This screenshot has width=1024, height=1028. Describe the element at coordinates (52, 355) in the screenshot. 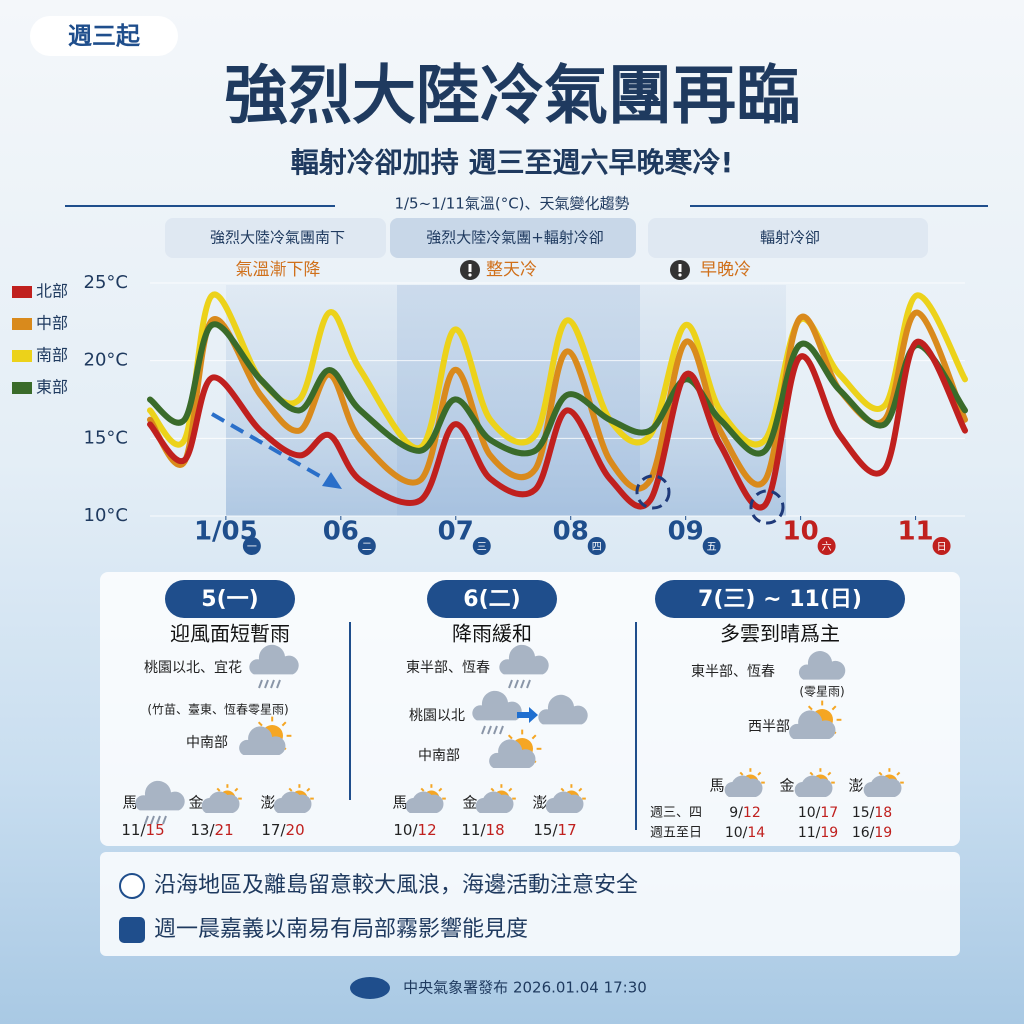

I see `legend-label: 南部` at that location.